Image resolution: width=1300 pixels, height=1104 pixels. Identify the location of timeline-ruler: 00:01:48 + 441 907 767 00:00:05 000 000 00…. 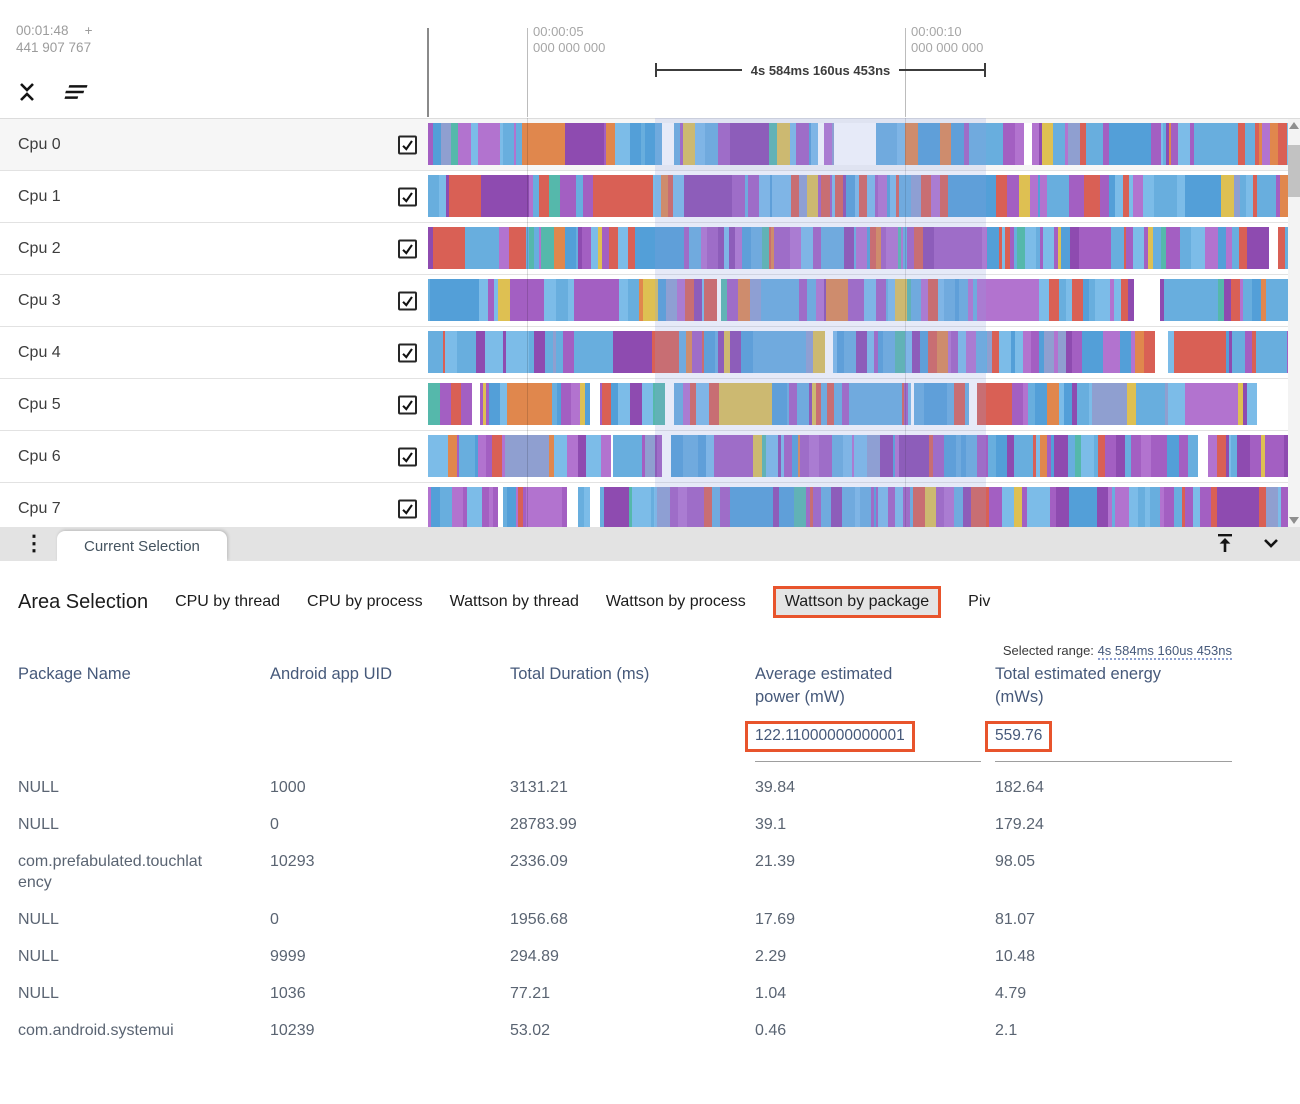
(650, 59).